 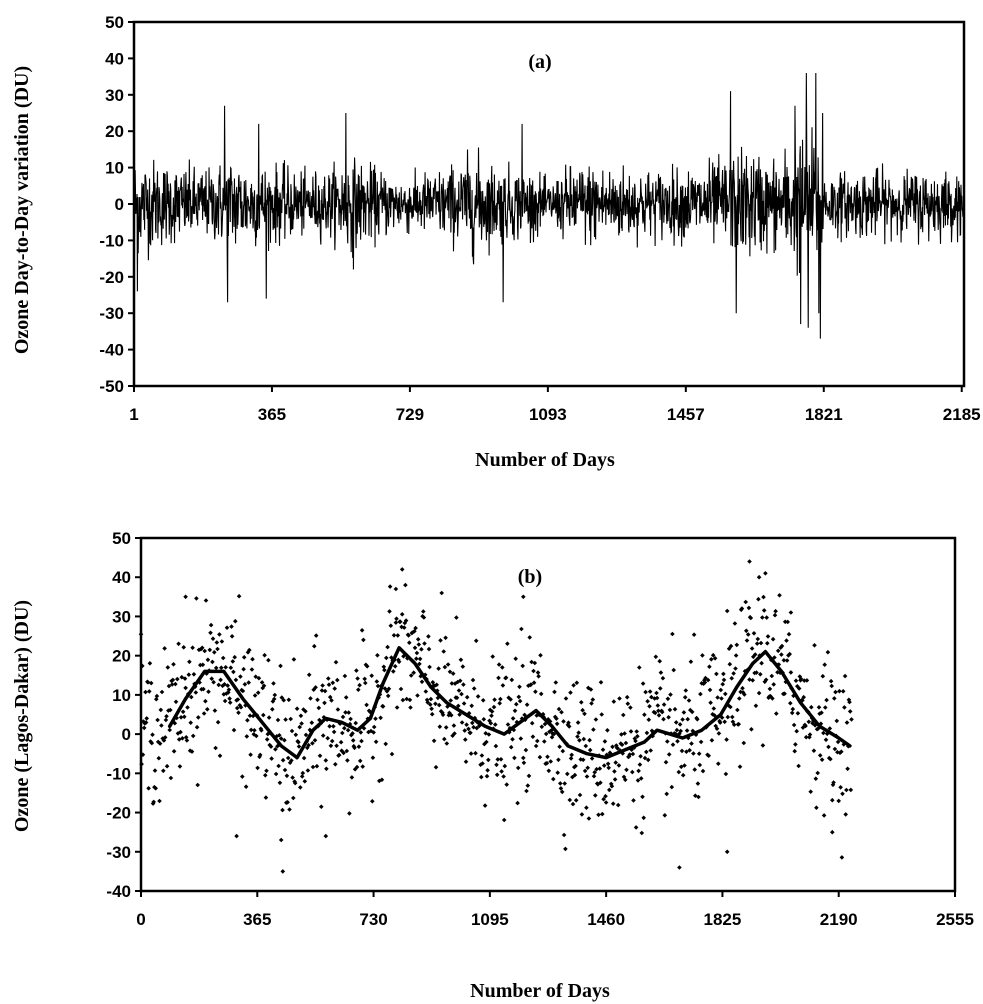 What do you see at coordinates (121, 616) in the screenshot?
I see `panel-b-y-tick-label: 30` at bounding box center [121, 616].